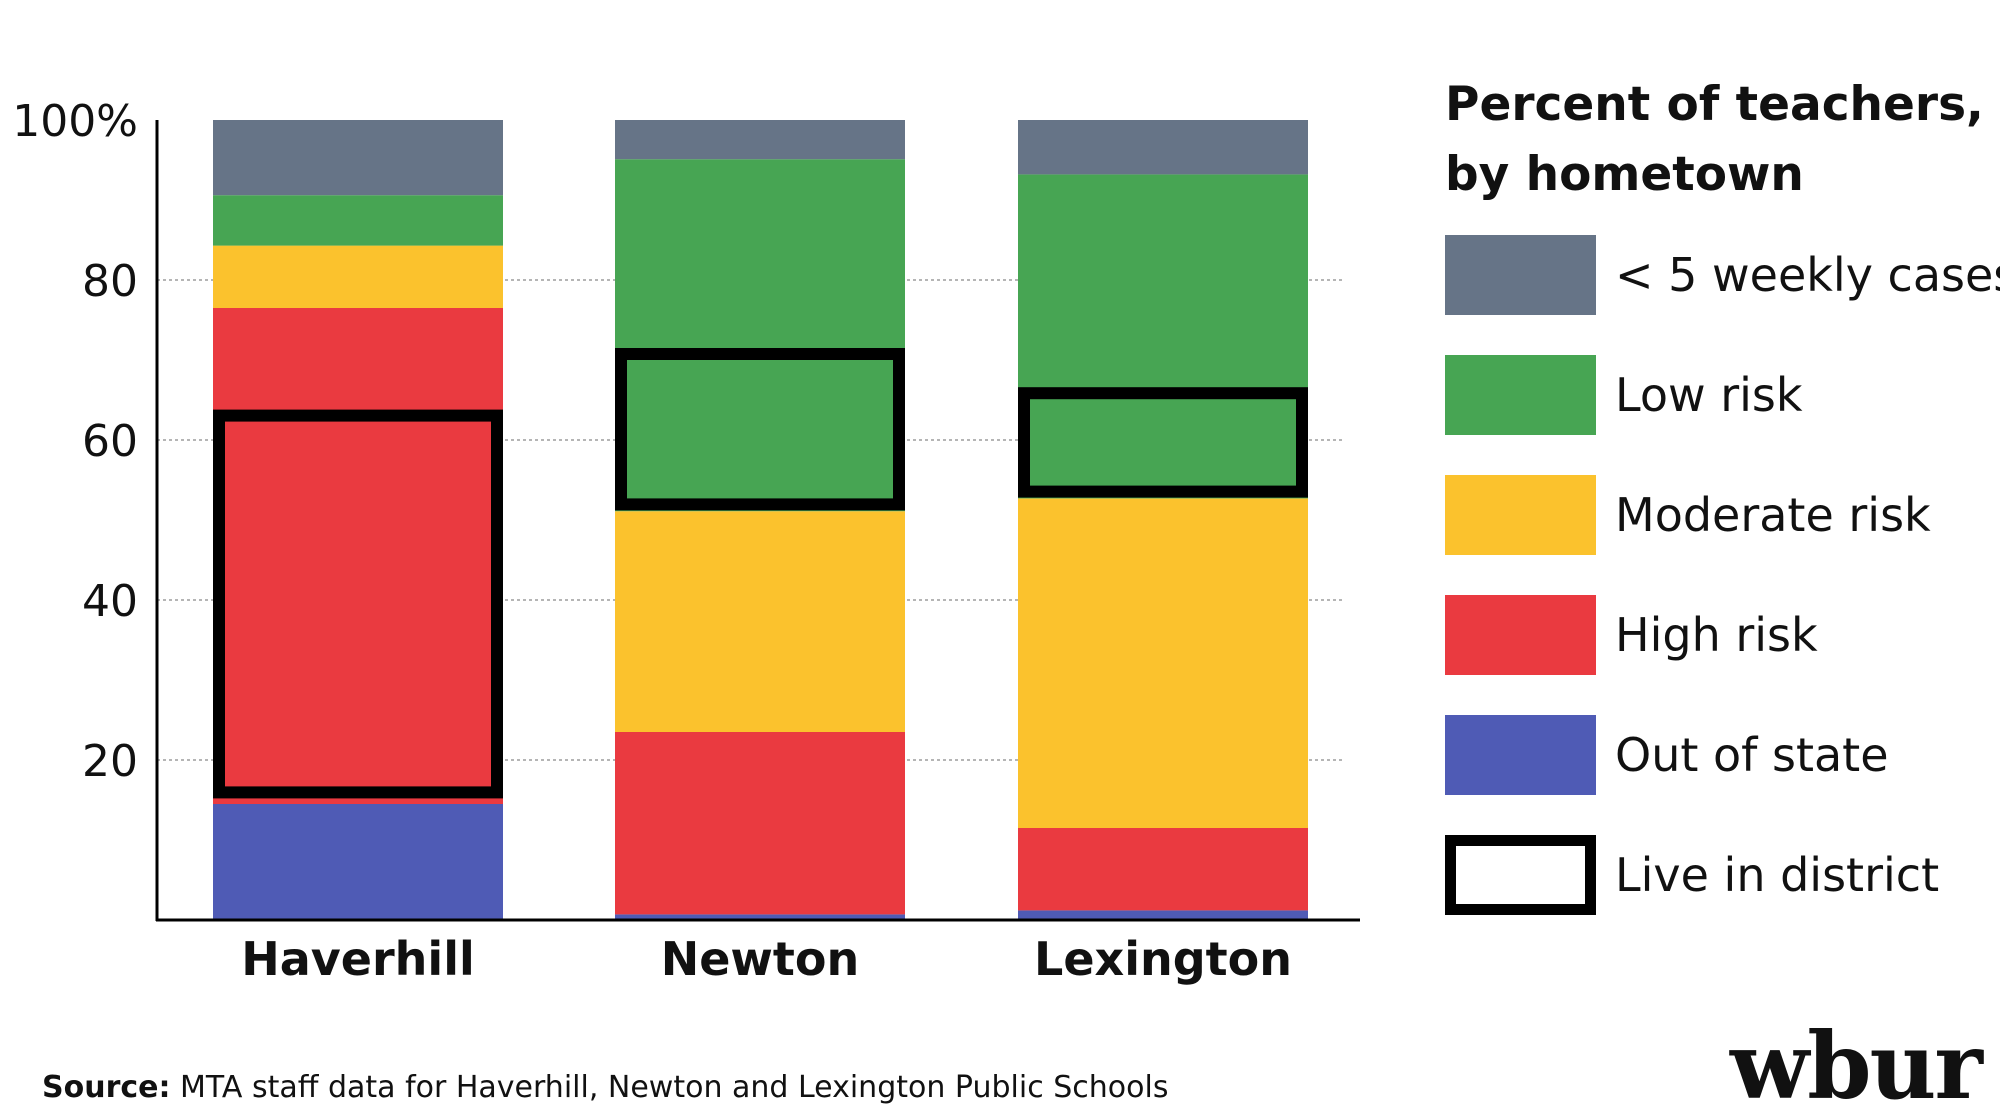 This screenshot has height=1120, width=2000. What do you see at coordinates (1163, 959) in the screenshot?
I see `x-category-label: Lexington` at bounding box center [1163, 959].